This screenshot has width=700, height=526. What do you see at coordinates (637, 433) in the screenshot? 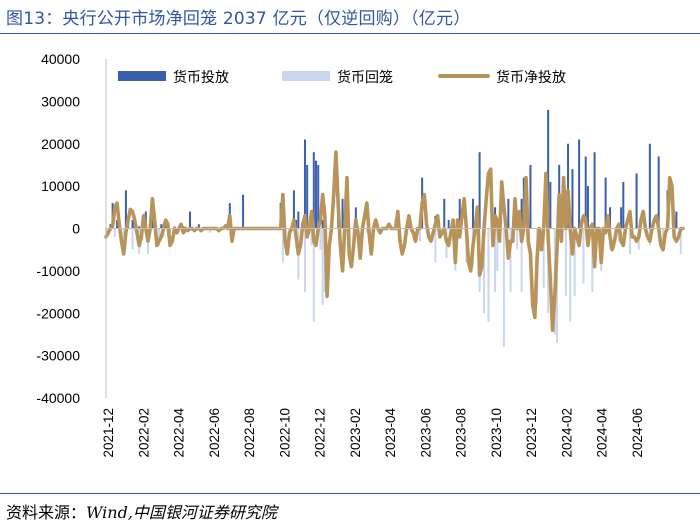
I see `x-tick-label: 2024-06` at bounding box center [637, 433].